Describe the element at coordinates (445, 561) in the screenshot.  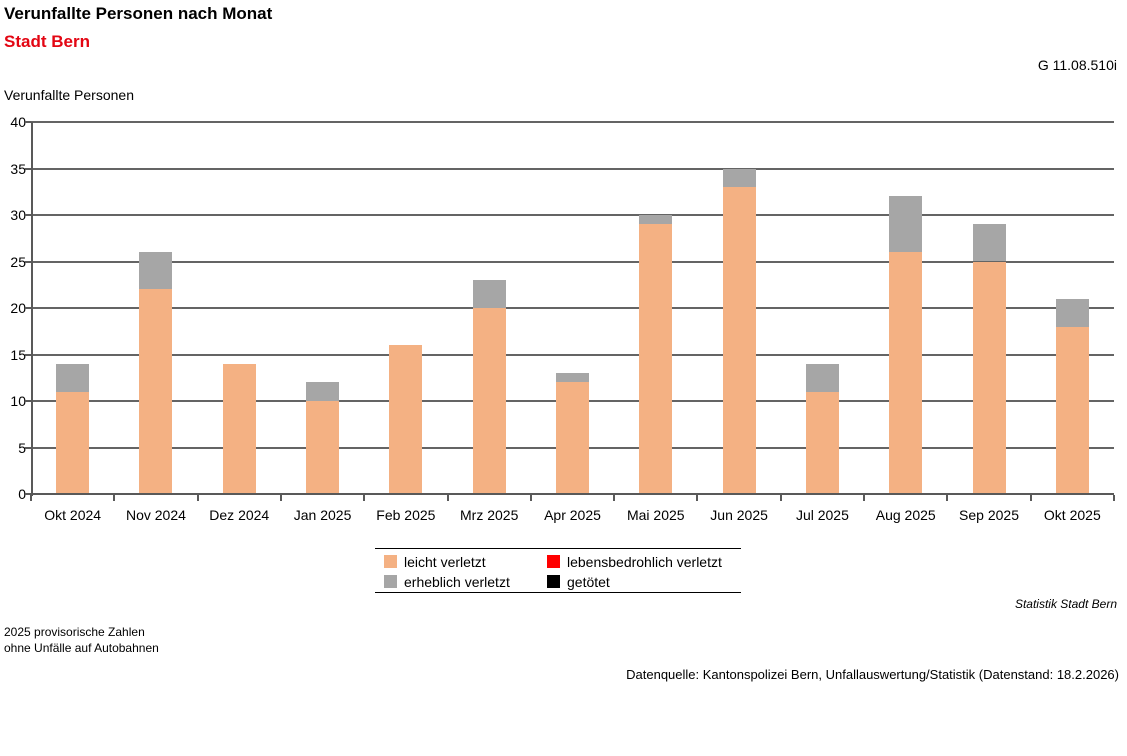
I see `legend-label: leicht verletzt` at that location.